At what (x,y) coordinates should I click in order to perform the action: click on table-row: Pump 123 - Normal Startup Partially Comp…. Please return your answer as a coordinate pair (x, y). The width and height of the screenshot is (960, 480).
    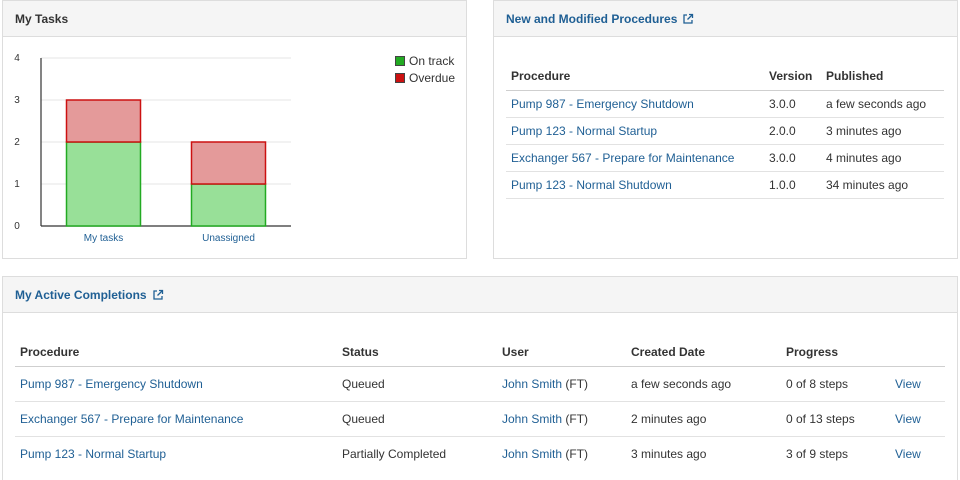
    Looking at the image, I should click on (480, 453).